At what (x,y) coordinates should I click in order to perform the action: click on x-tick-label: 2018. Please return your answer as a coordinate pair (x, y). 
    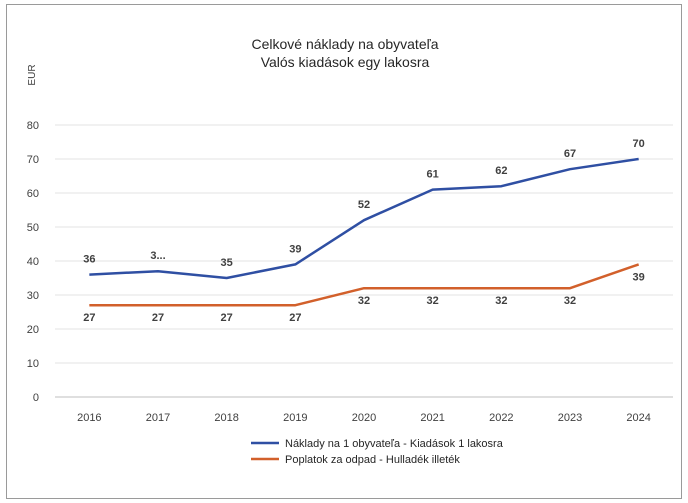
    Looking at the image, I should click on (226, 418).